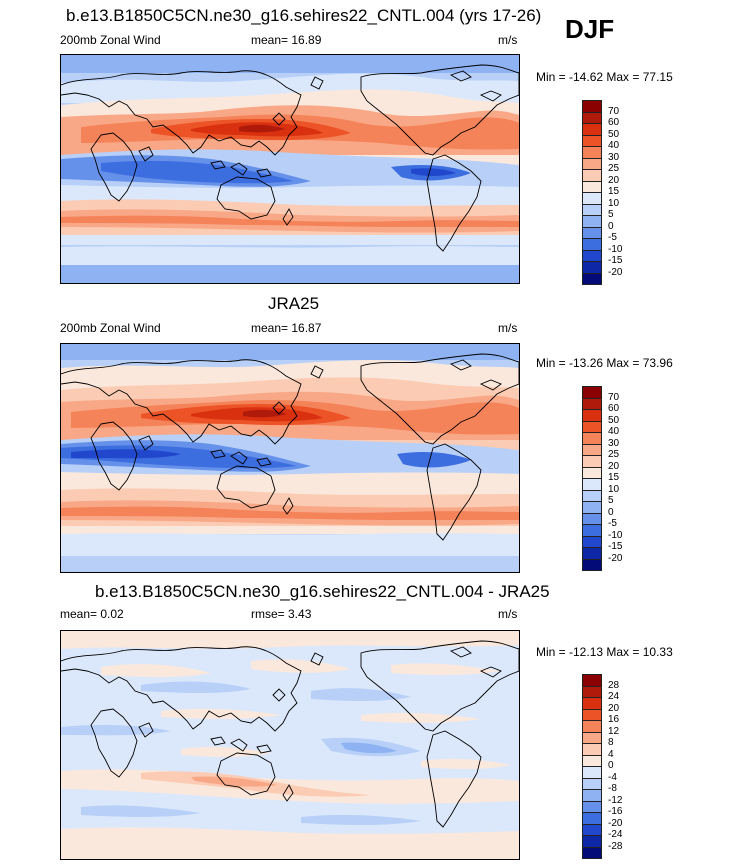  What do you see at coordinates (611, 742) in the screenshot?
I see `colorbar-level-label: 8` at bounding box center [611, 742].